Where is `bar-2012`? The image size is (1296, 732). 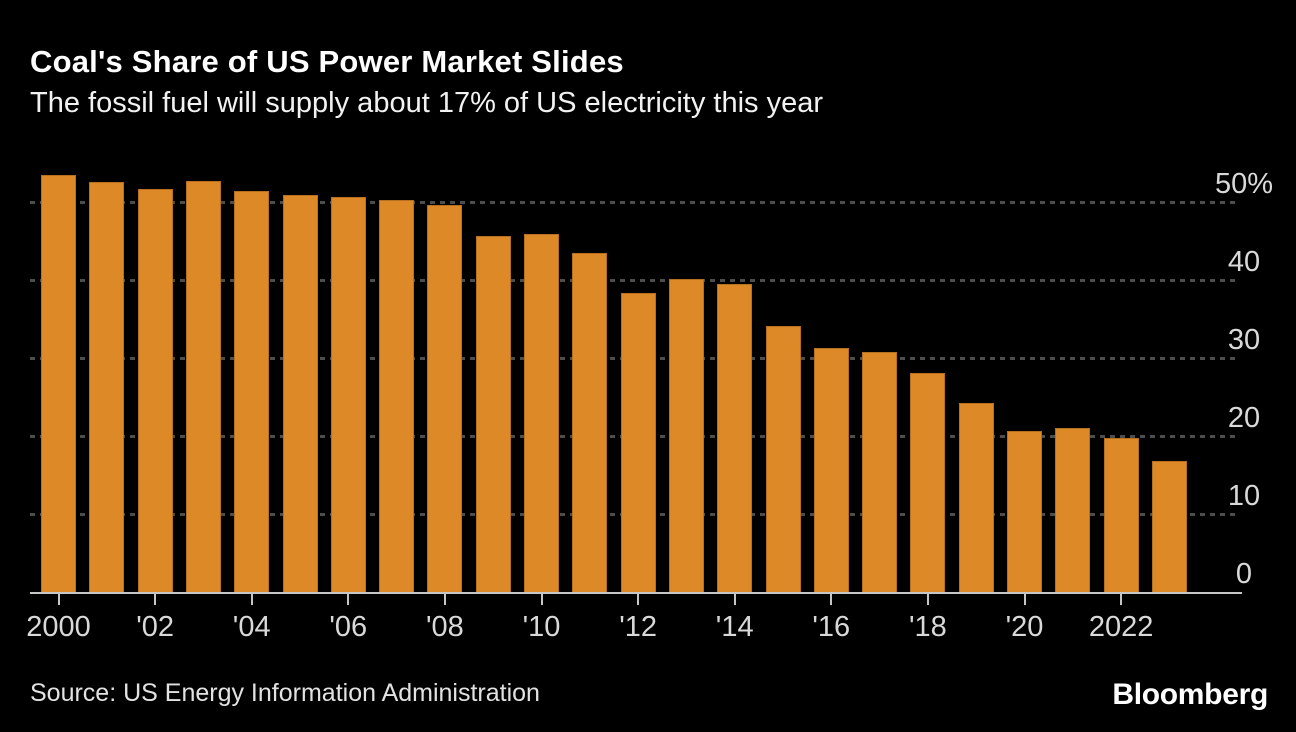
bar-2012 is located at coordinates (638, 443).